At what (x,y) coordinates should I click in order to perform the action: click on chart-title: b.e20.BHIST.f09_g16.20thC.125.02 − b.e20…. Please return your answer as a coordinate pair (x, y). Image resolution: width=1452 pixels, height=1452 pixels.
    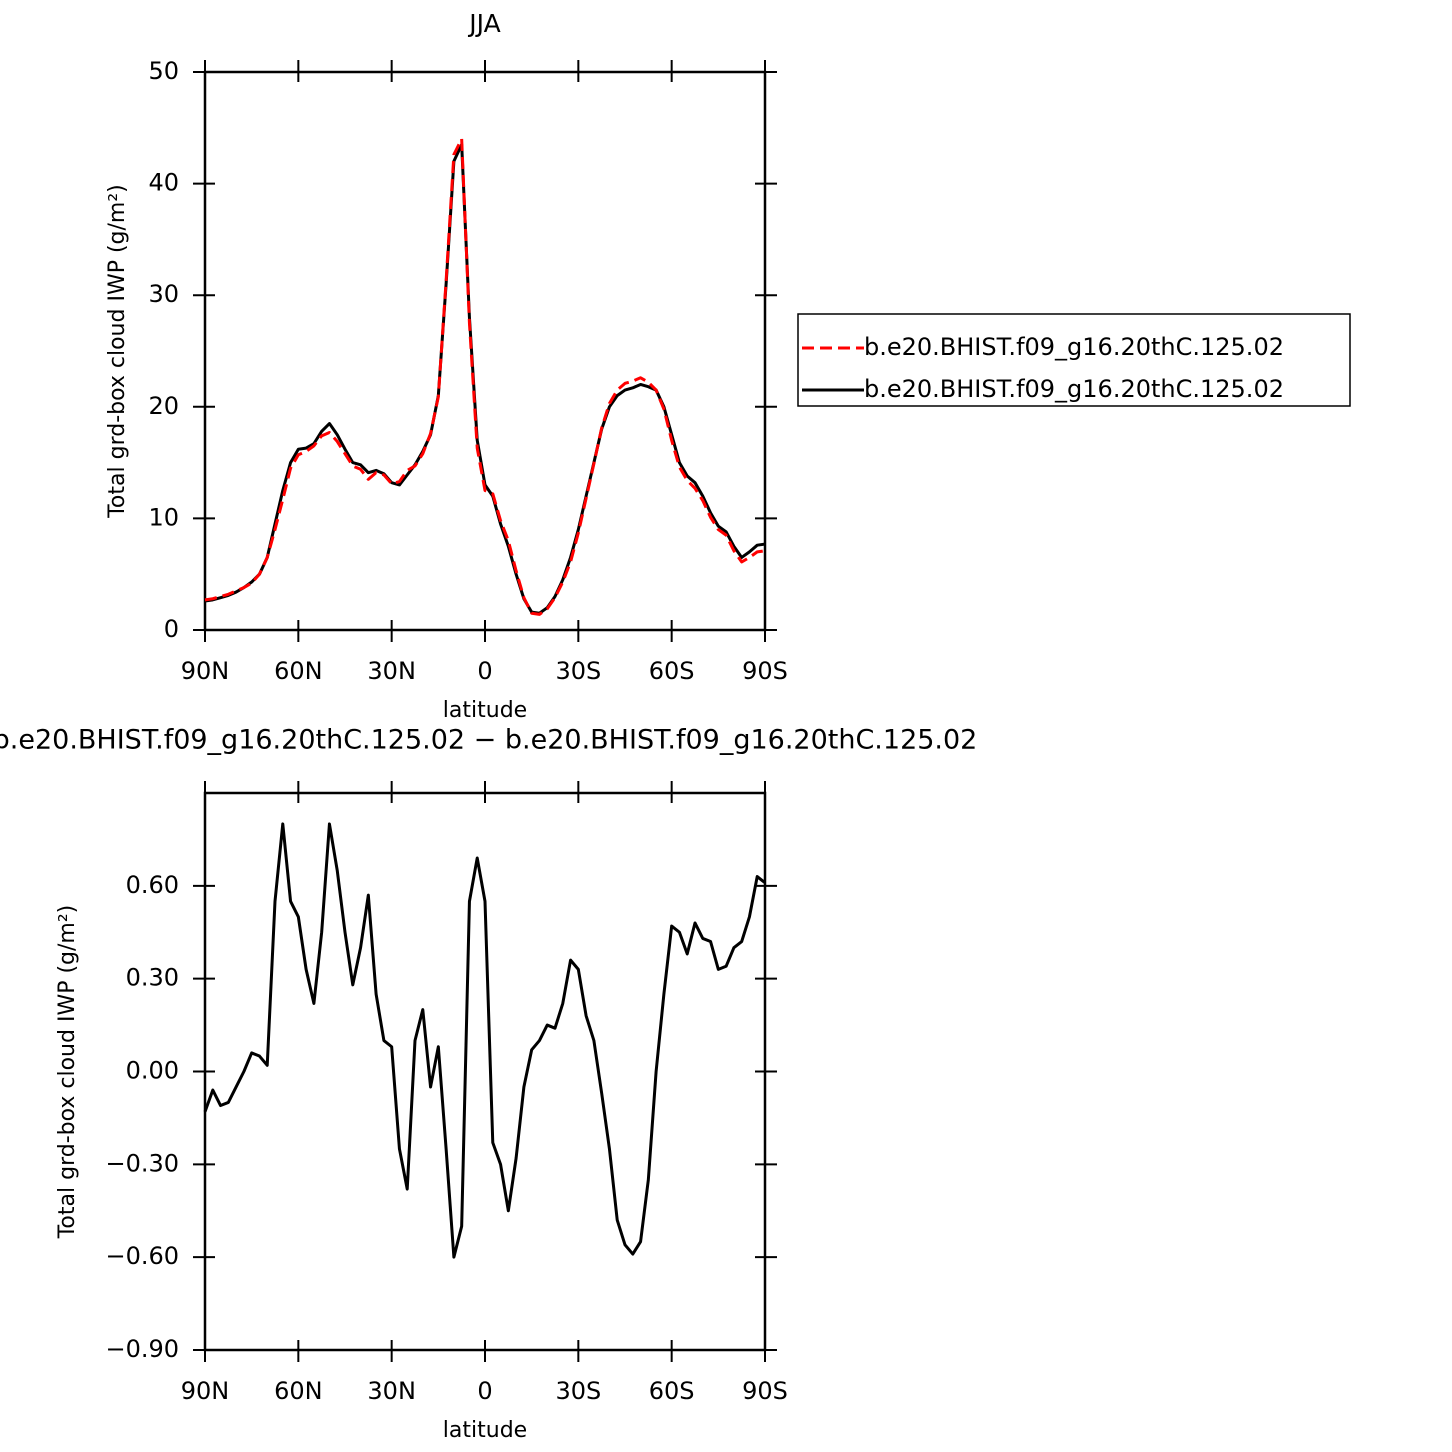
    Looking at the image, I should click on (488, 740).